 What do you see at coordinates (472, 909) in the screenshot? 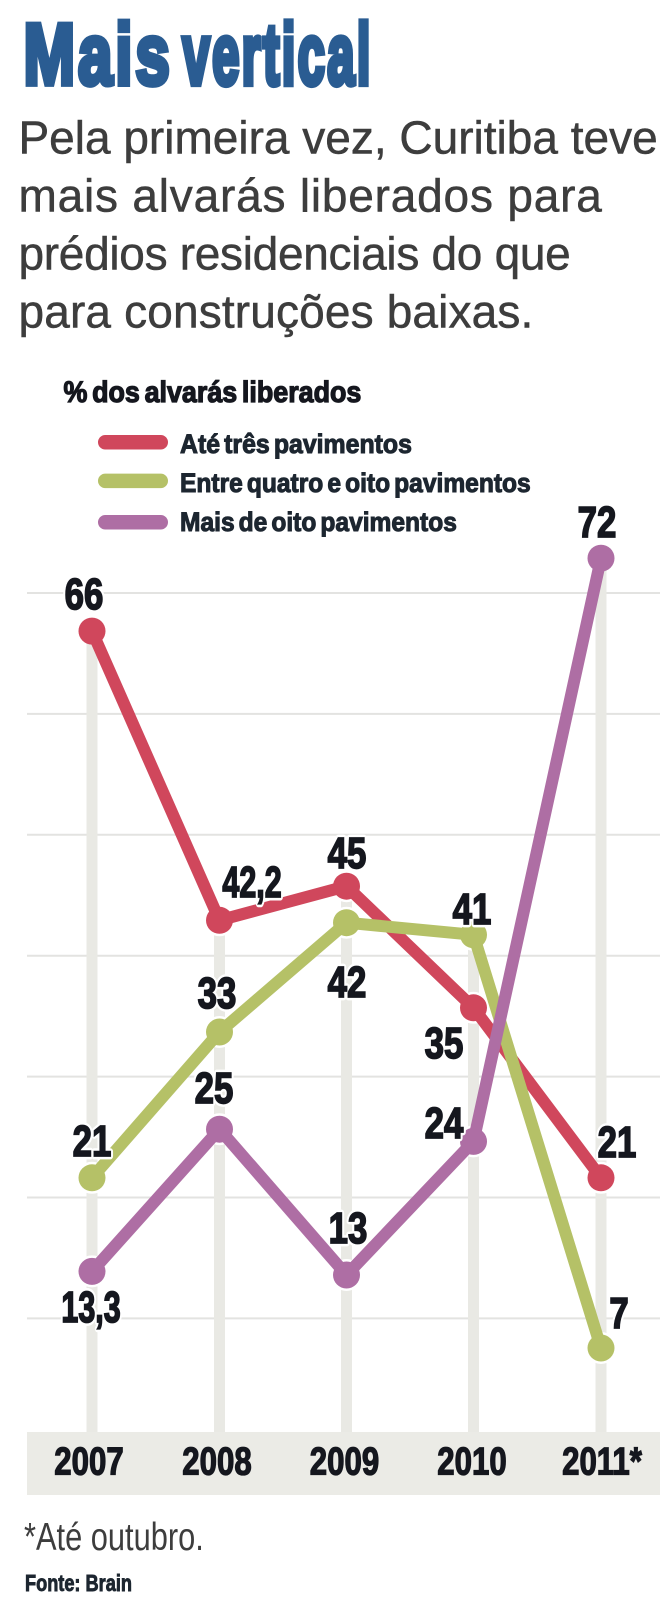
I see `svg-text: 41` at bounding box center [472, 909].